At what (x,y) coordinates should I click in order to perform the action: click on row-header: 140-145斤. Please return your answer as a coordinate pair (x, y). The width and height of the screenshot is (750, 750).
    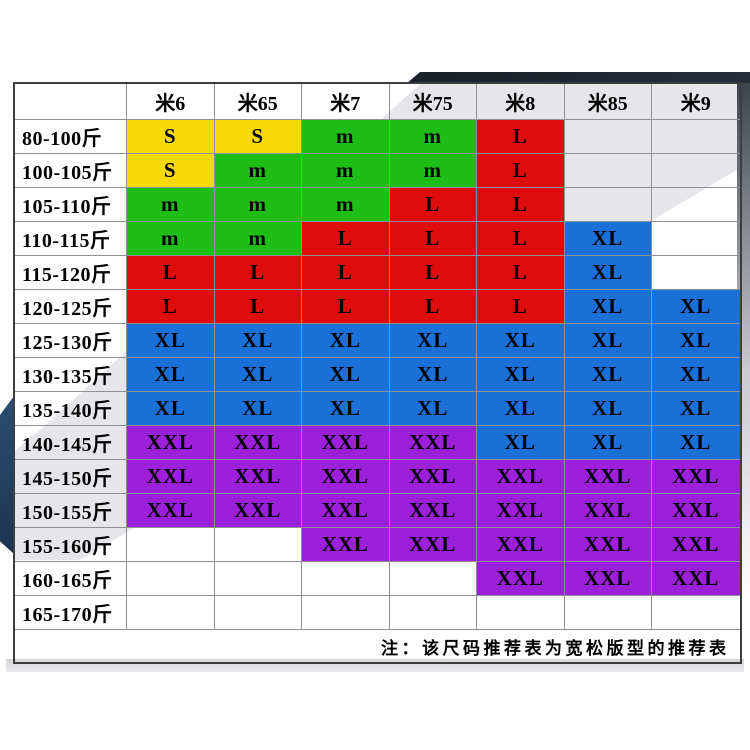
    Looking at the image, I should click on (71, 443).